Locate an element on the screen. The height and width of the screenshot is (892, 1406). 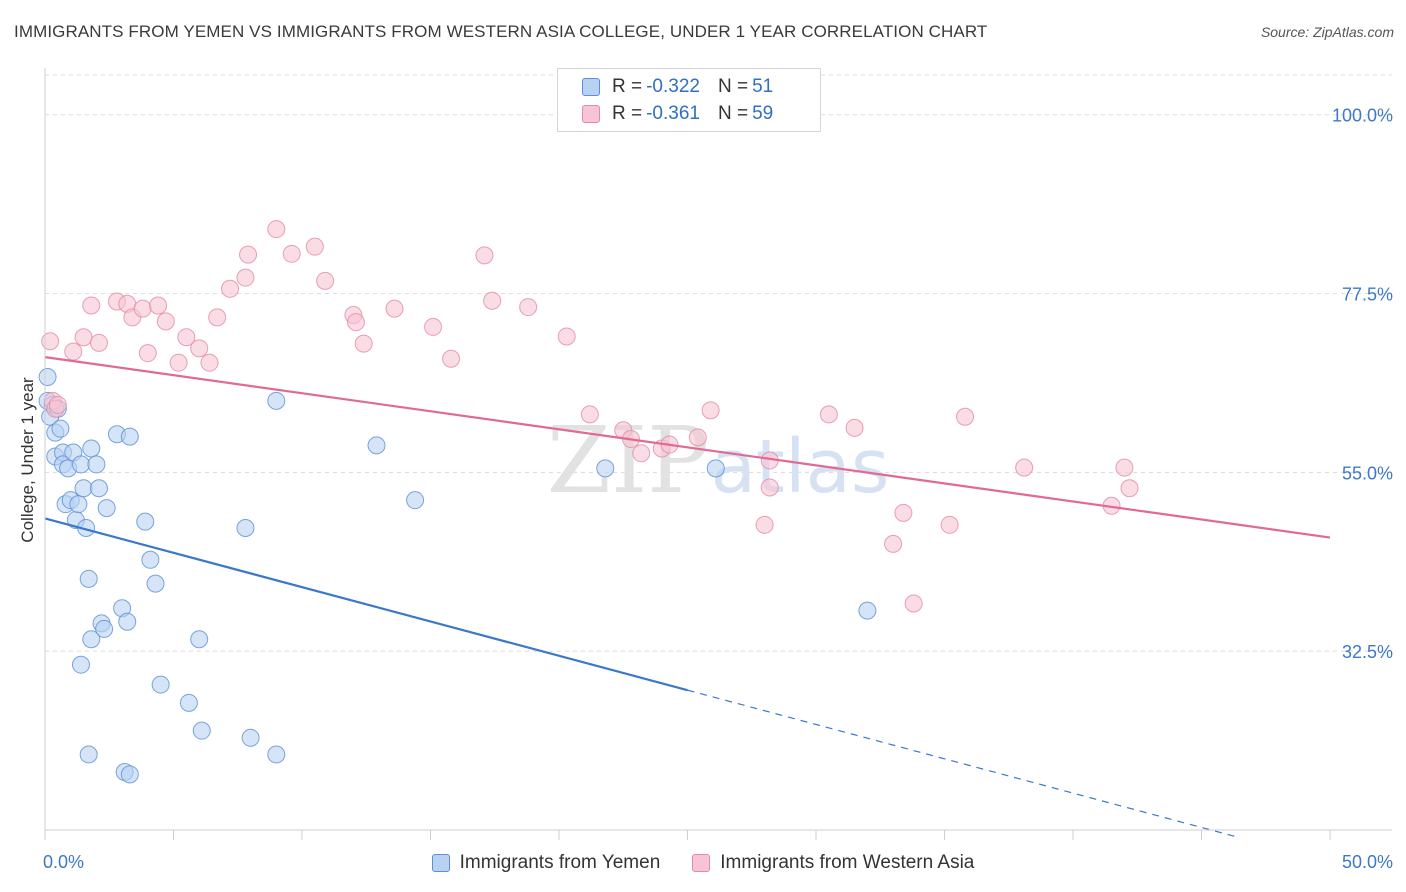
western-asia-legend-swatch is located at coordinates (701, 863).